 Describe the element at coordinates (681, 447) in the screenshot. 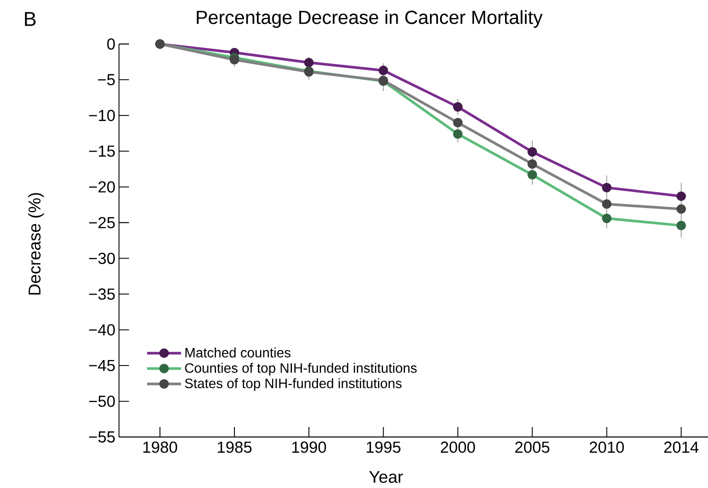

I see `x-tick-label: 2014` at that location.